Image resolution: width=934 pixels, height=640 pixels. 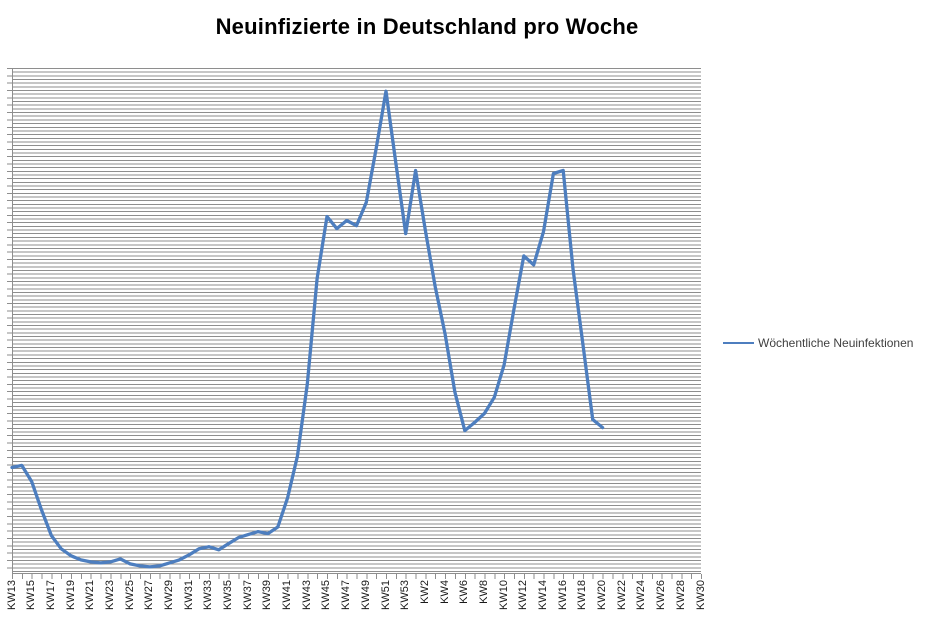 What do you see at coordinates (326, 595) in the screenshot?
I see `x-axis-label: KW45` at bounding box center [326, 595].